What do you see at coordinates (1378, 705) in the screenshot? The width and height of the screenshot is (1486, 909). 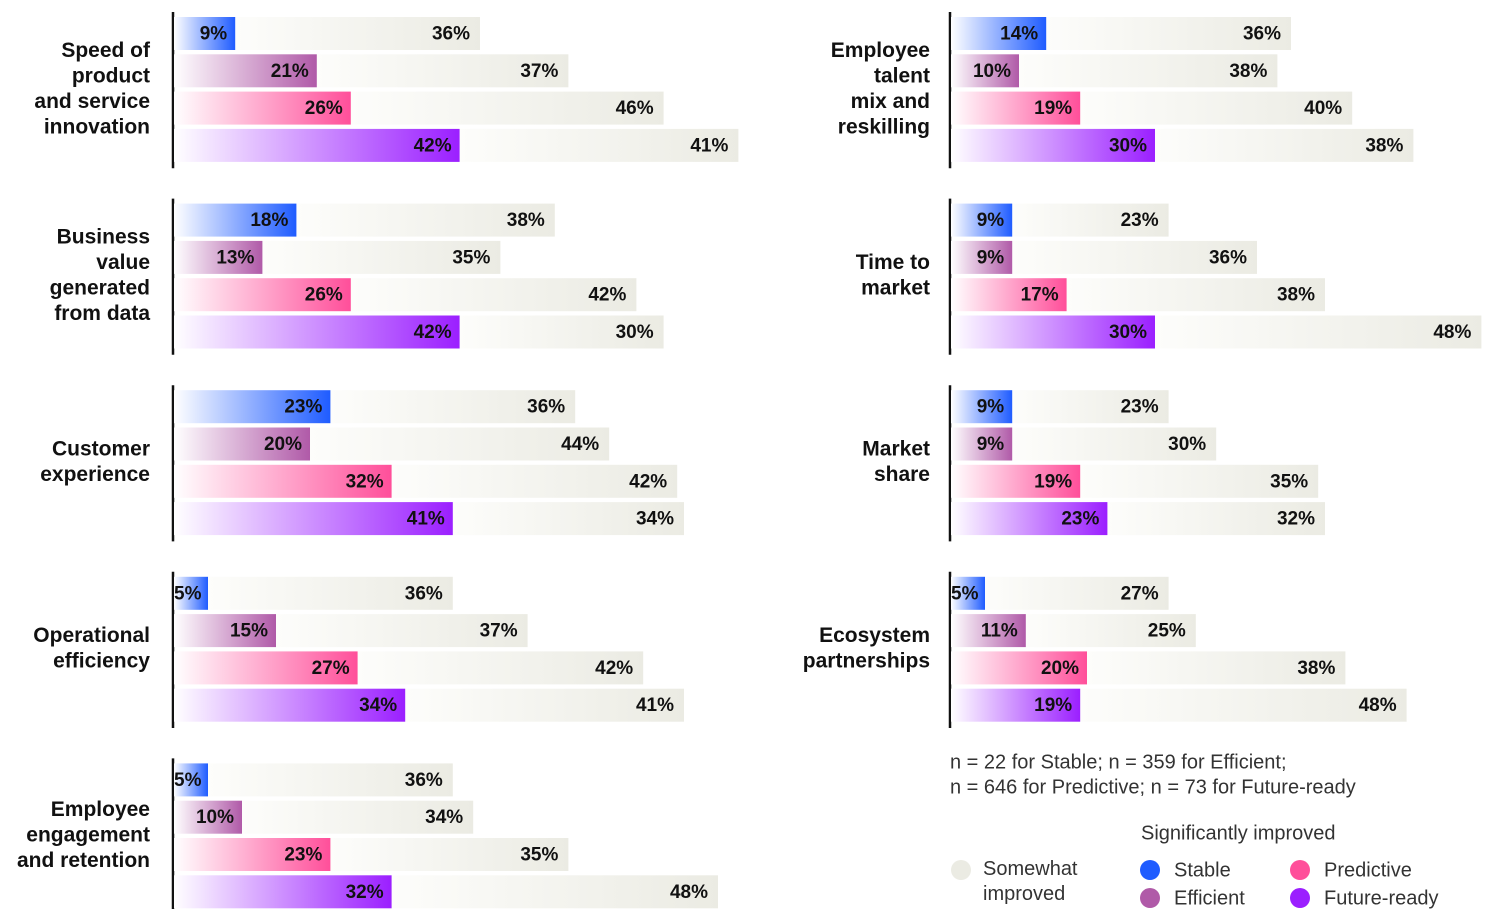 I see `value-label: 48%` at bounding box center [1378, 705].